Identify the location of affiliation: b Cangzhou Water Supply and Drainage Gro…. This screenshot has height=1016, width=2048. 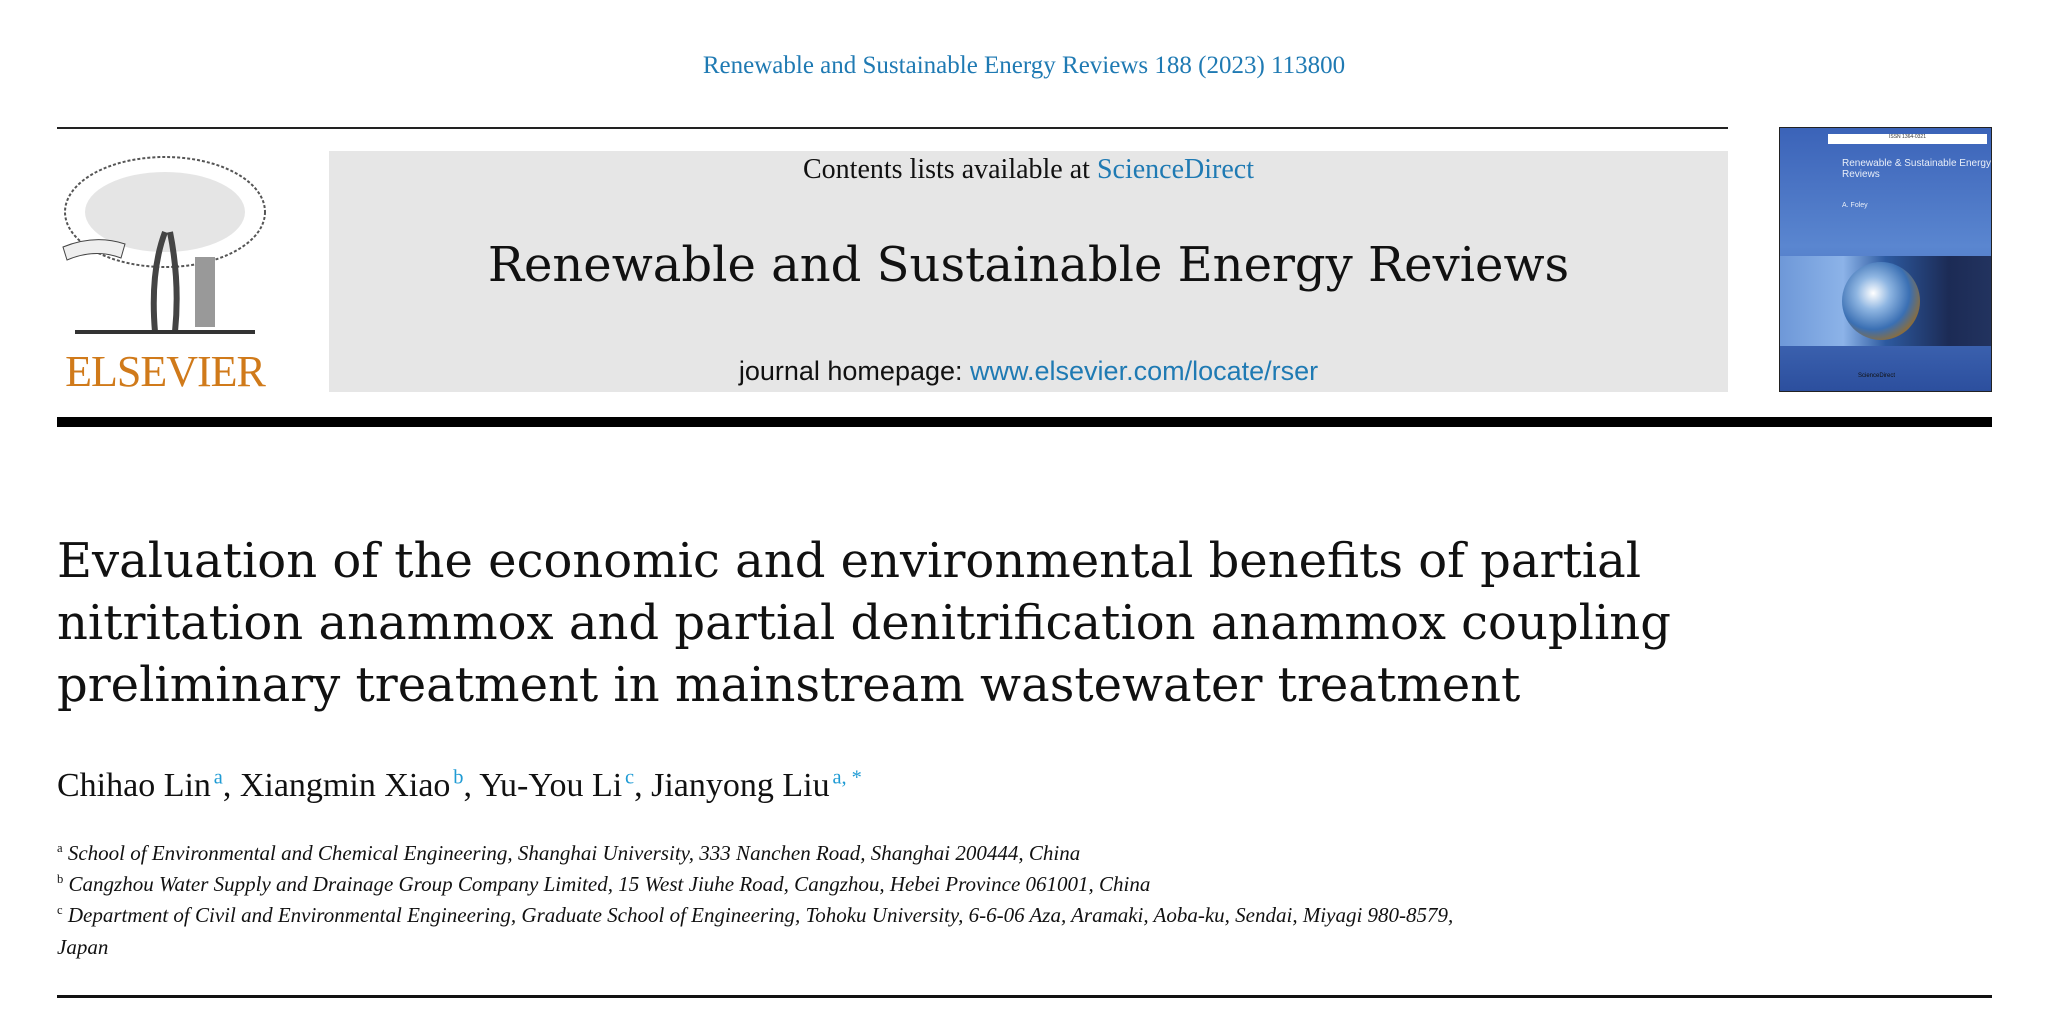
(603, 884).